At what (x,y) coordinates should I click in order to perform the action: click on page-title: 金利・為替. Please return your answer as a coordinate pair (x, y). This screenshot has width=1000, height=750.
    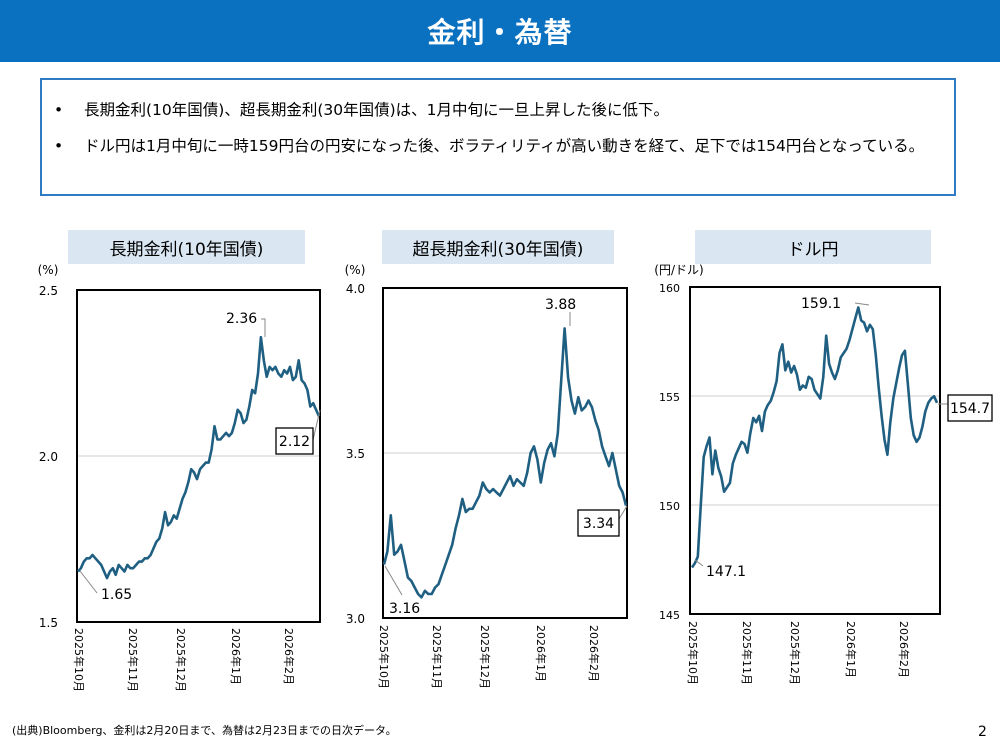
    Looking at the image, I should click on (500, 32).